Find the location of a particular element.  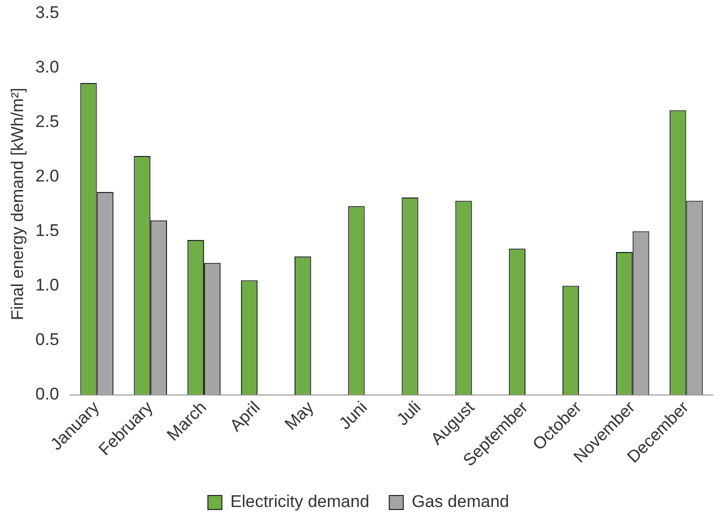

y-tick-label: 2.0 is located at coordinates (47, 176).